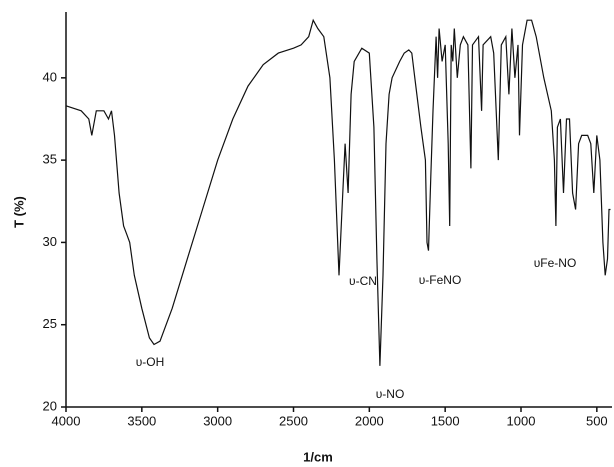 Image resolution: width=614 pixels, height=467 pixels. I want to click on x-tick-label: 2500, so click(293, 420).